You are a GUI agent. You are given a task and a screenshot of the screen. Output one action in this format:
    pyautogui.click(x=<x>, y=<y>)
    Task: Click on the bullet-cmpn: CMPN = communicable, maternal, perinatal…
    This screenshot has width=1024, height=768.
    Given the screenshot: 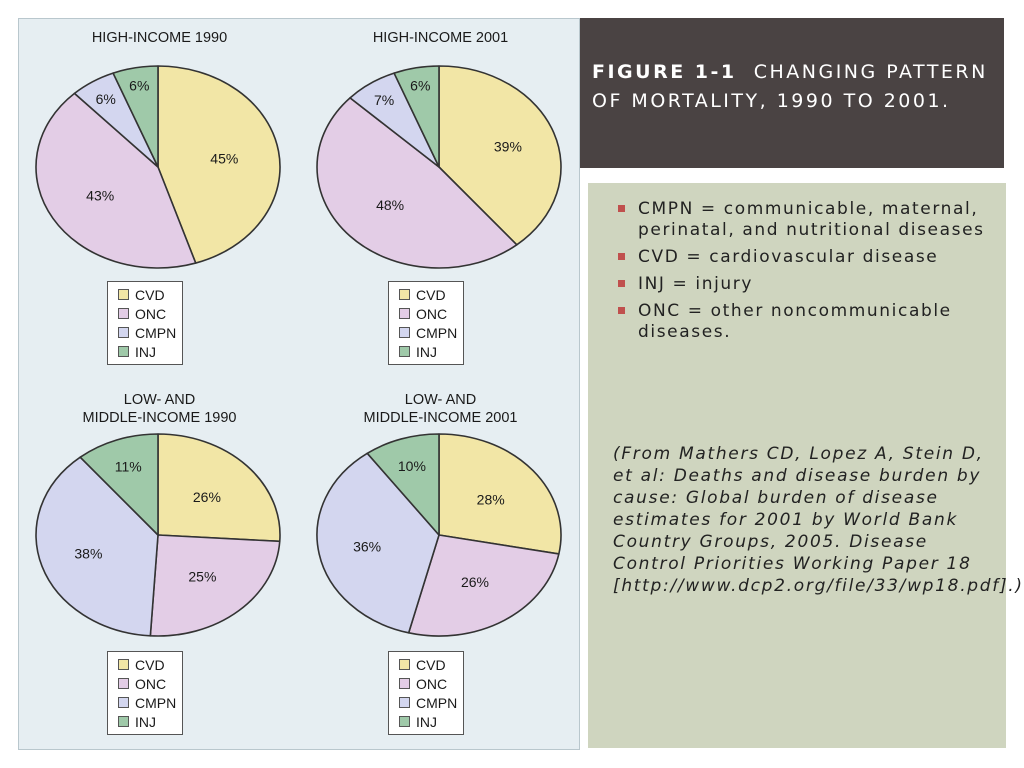 What is the action you would take?
    pyautogui.click(x=806, y=220)
    